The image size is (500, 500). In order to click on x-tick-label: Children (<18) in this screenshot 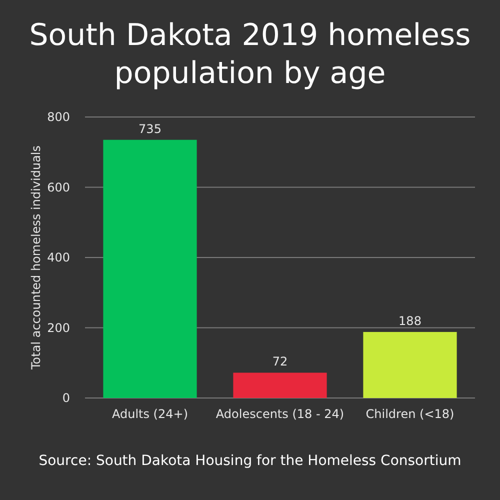, I will do `click(410, 414)`.